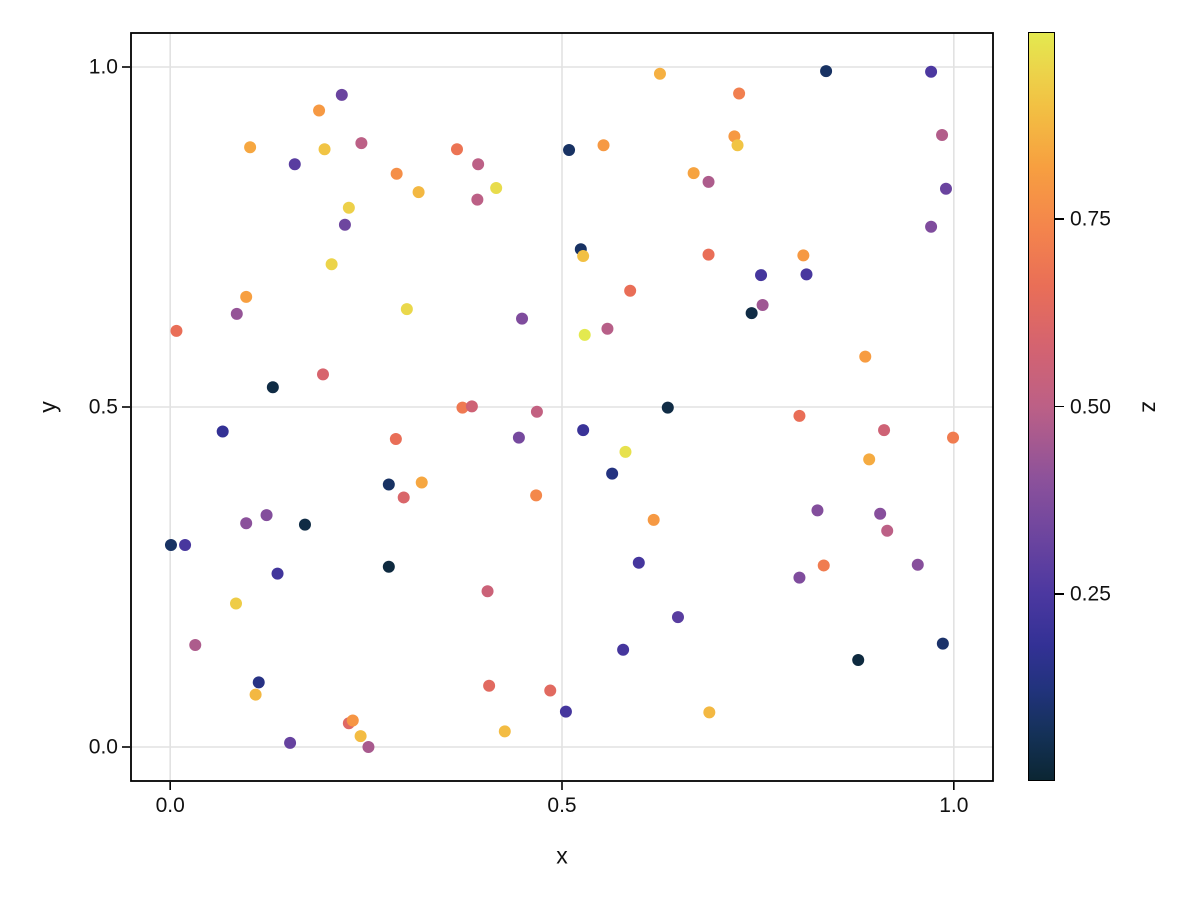 The height and width of the screenshot is (900, 1200). Describe the element at coordinates (1090, 406) in the screenshot. I see `colorbar-tick-label: 0.50` at that location.